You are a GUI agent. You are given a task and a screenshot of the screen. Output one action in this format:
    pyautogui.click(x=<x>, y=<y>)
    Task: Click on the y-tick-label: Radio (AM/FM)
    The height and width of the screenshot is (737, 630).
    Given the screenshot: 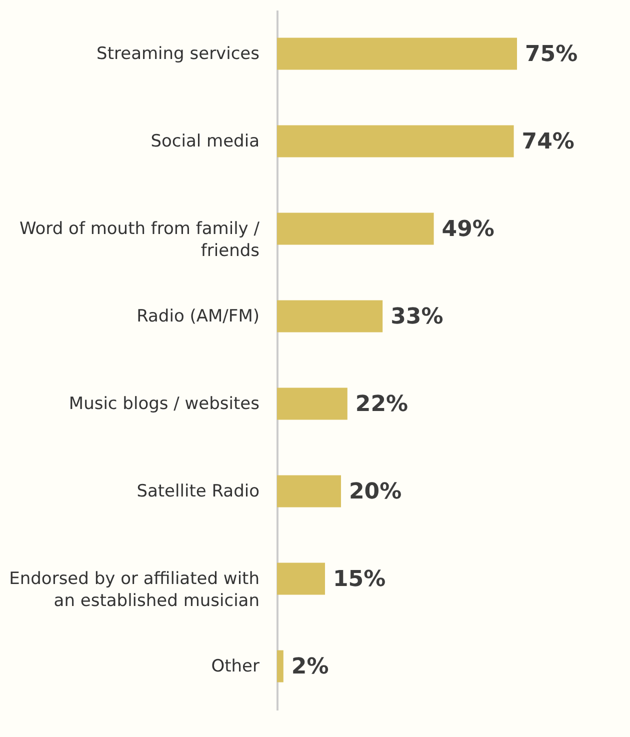 What is the action you would take?
    pyautogui.click(x=198, y=316)
    